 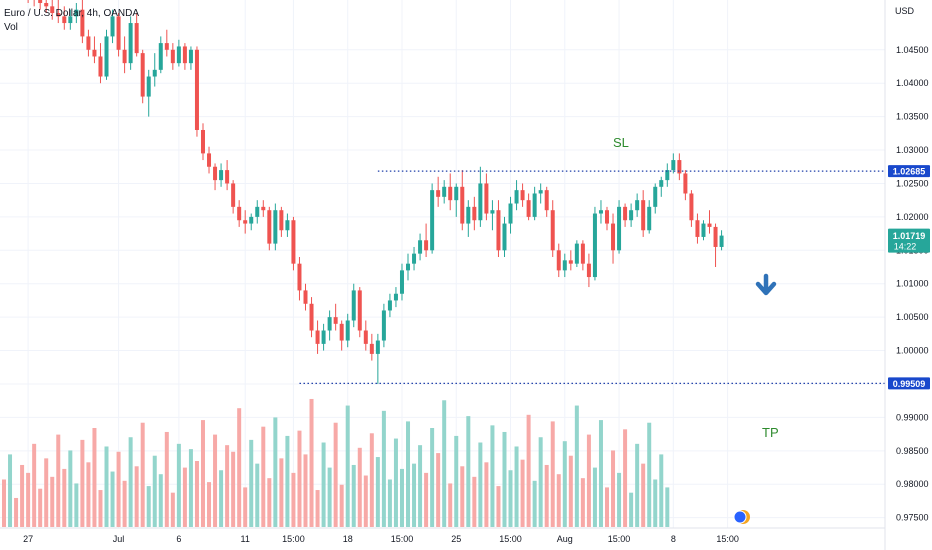 I want to click on price-tick-label: 1.02500, so click(x=912, y=183).